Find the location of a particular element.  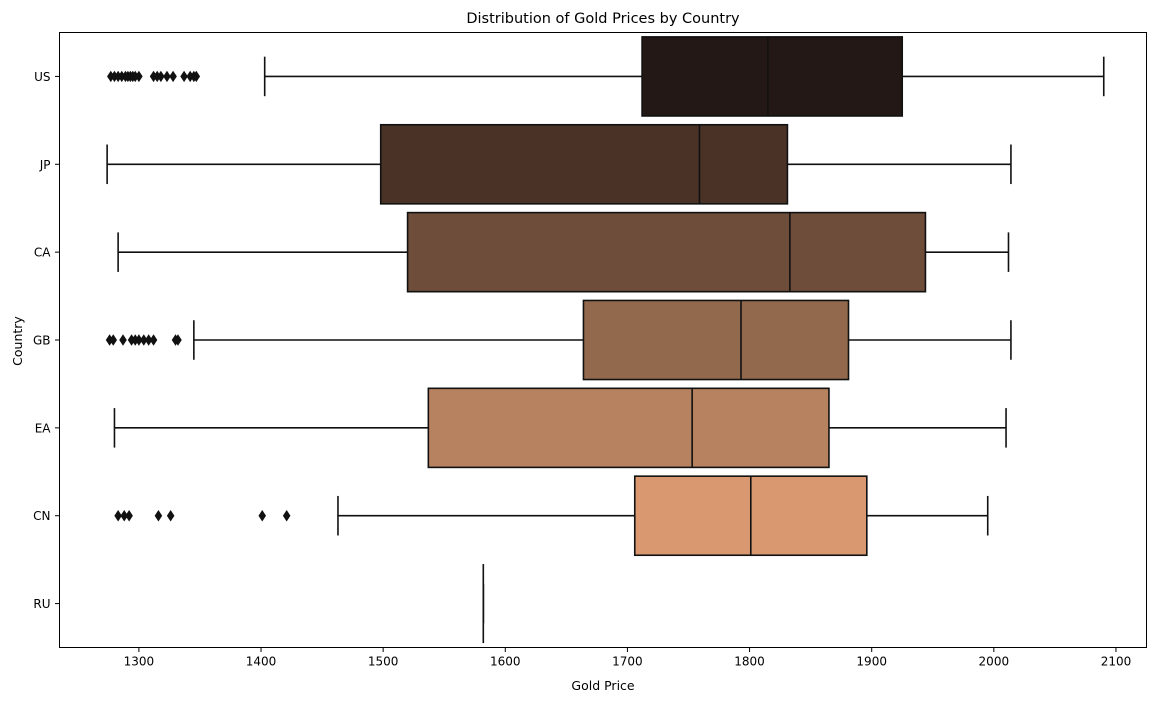

y-tick-label: CA is located at coordinates (42, 253).